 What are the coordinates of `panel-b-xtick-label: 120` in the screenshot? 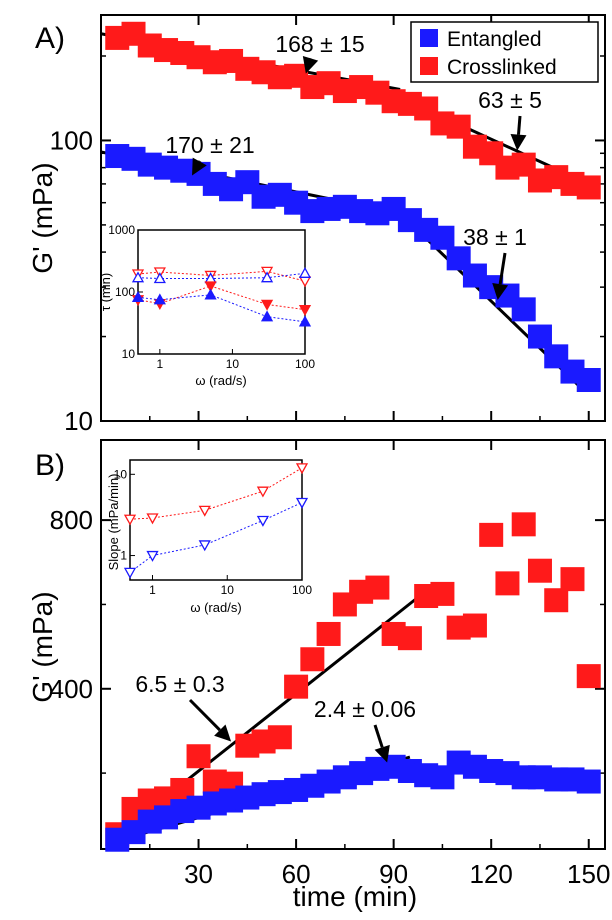 It's located at (490, 874).